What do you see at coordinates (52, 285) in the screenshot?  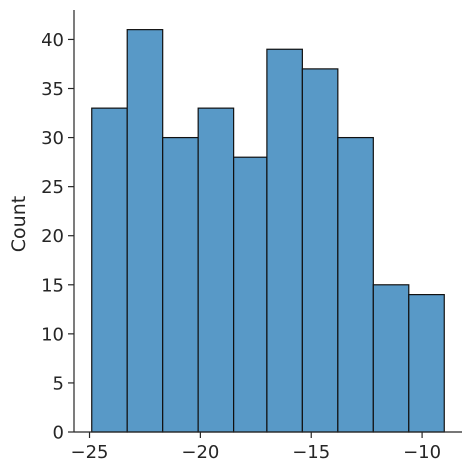 I see `y-tick-label: 15` at bounding box center [52, 285].